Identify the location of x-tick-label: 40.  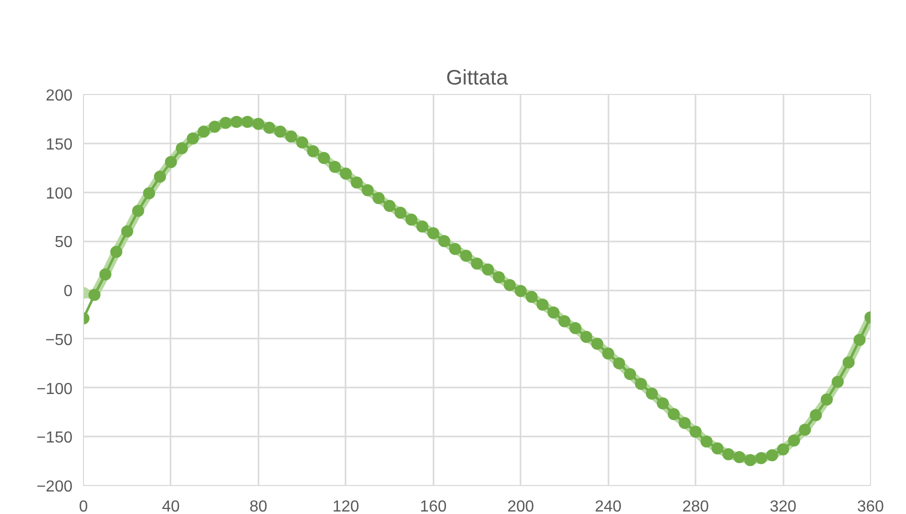
(171, 506).